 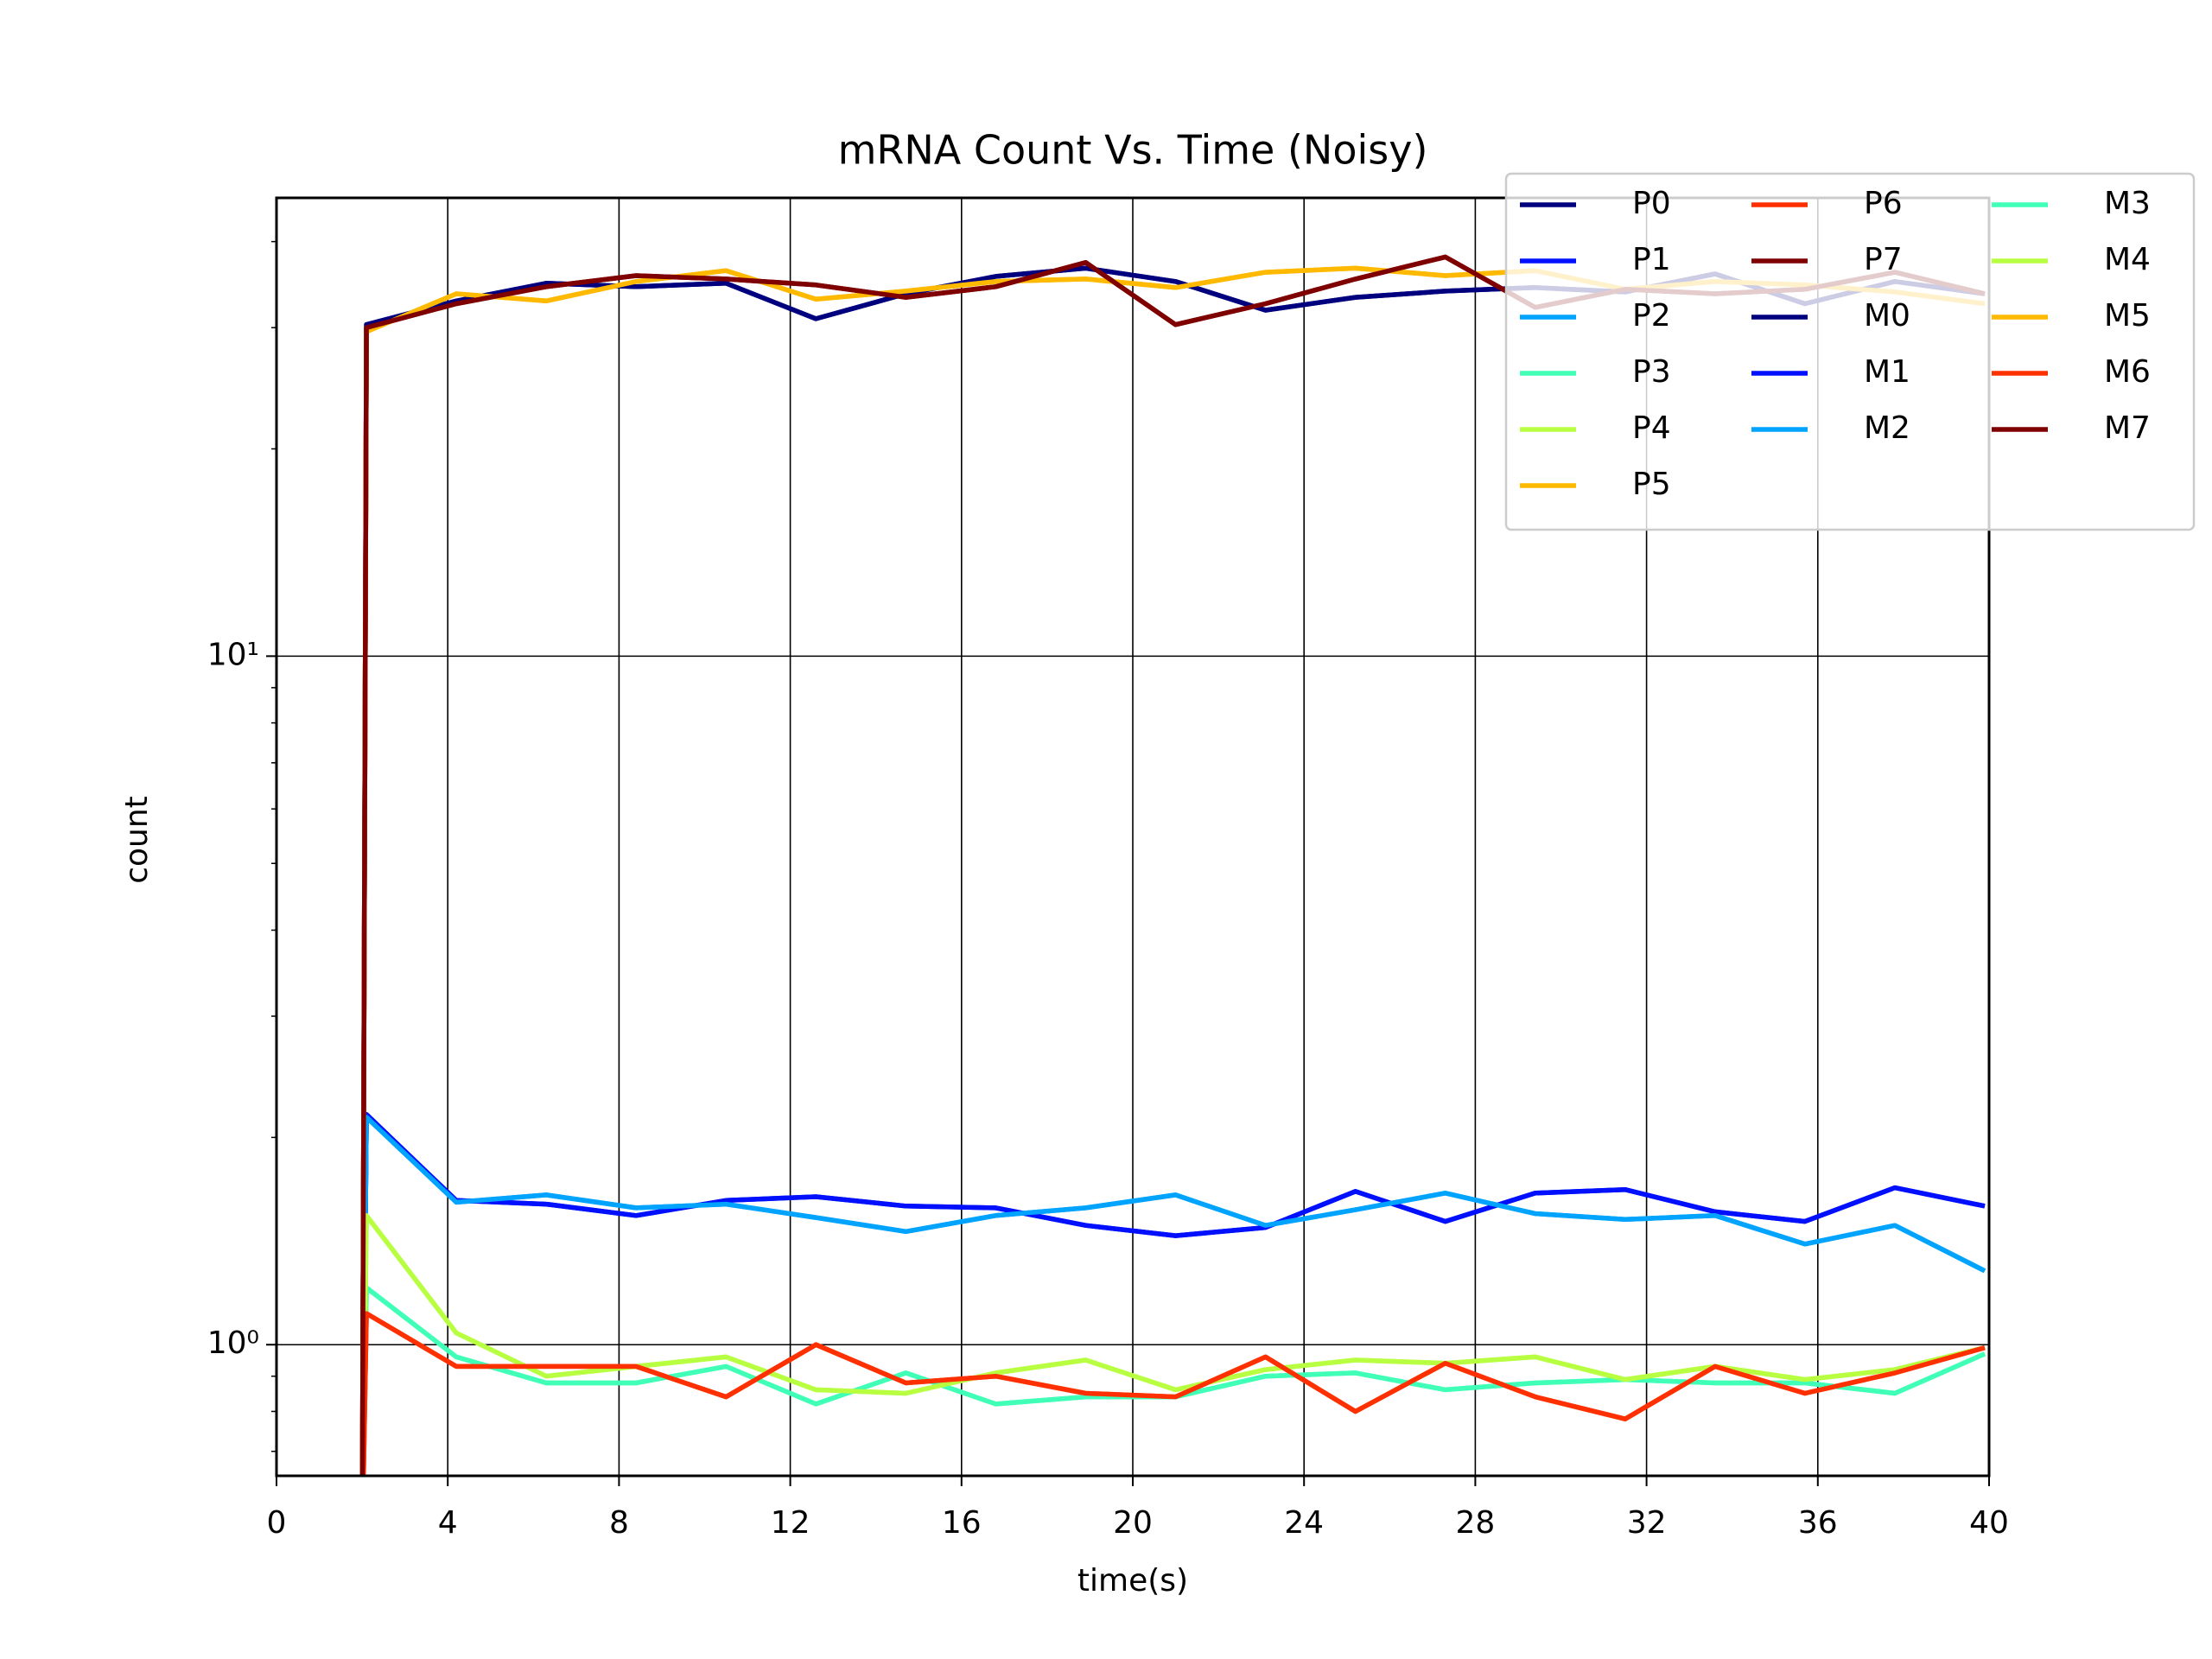 What do you see at coordinates (233, 654) in the screenshot?
I see `y-tick-label: 10¹` at bounding box center [233, 654].